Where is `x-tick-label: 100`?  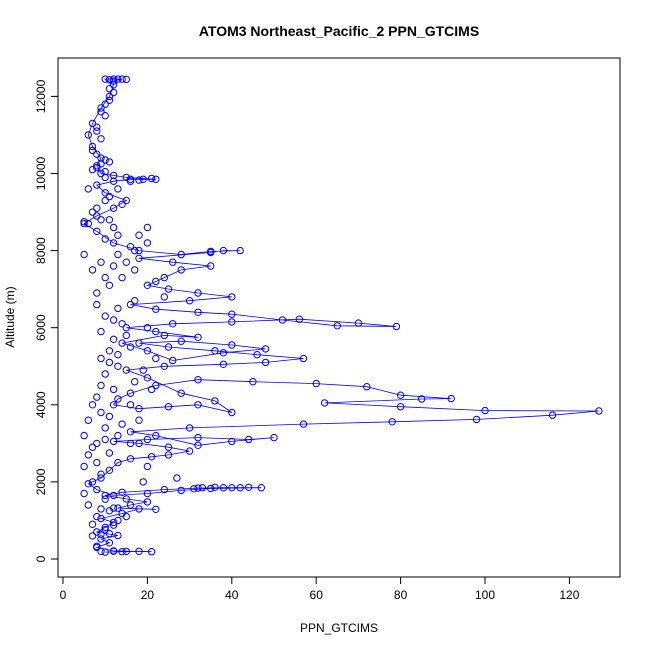
x-tick-label: 100 is located at coordinates (485, 595).